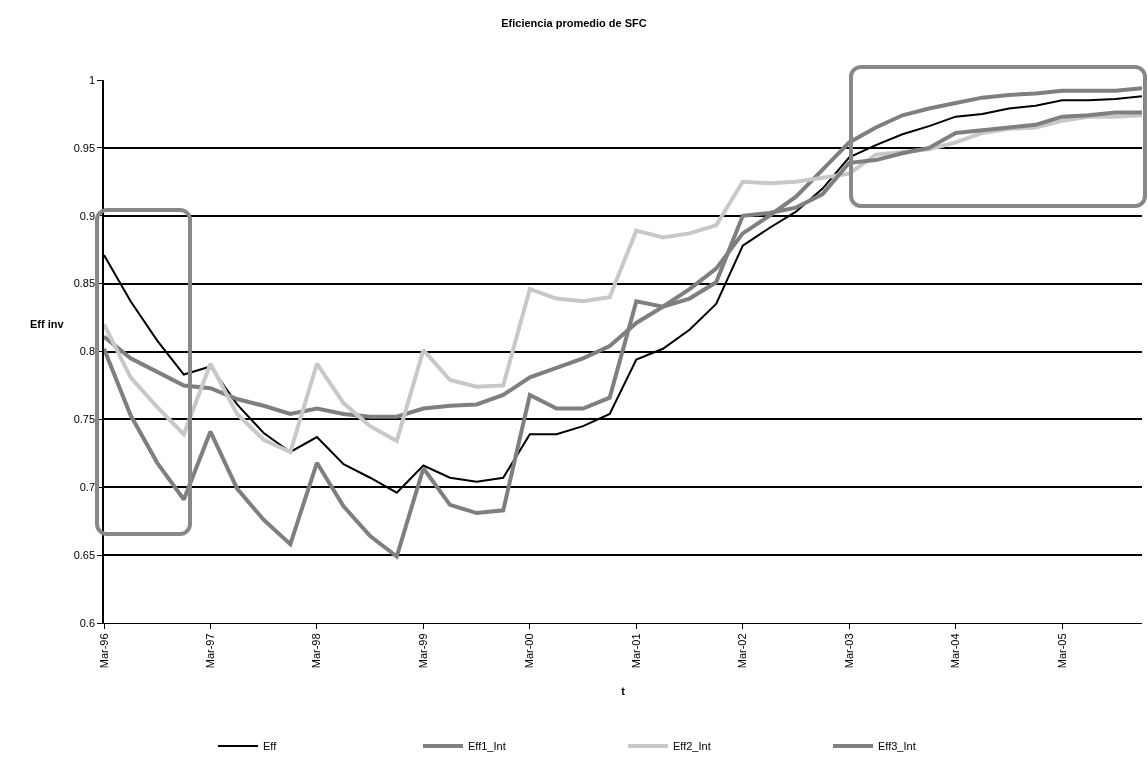 This screenshot has height=767, width=1148. Describe the element at coordinates (487, 746) in the screenshot. I see `legend-label: Eff1_Int` at that location.